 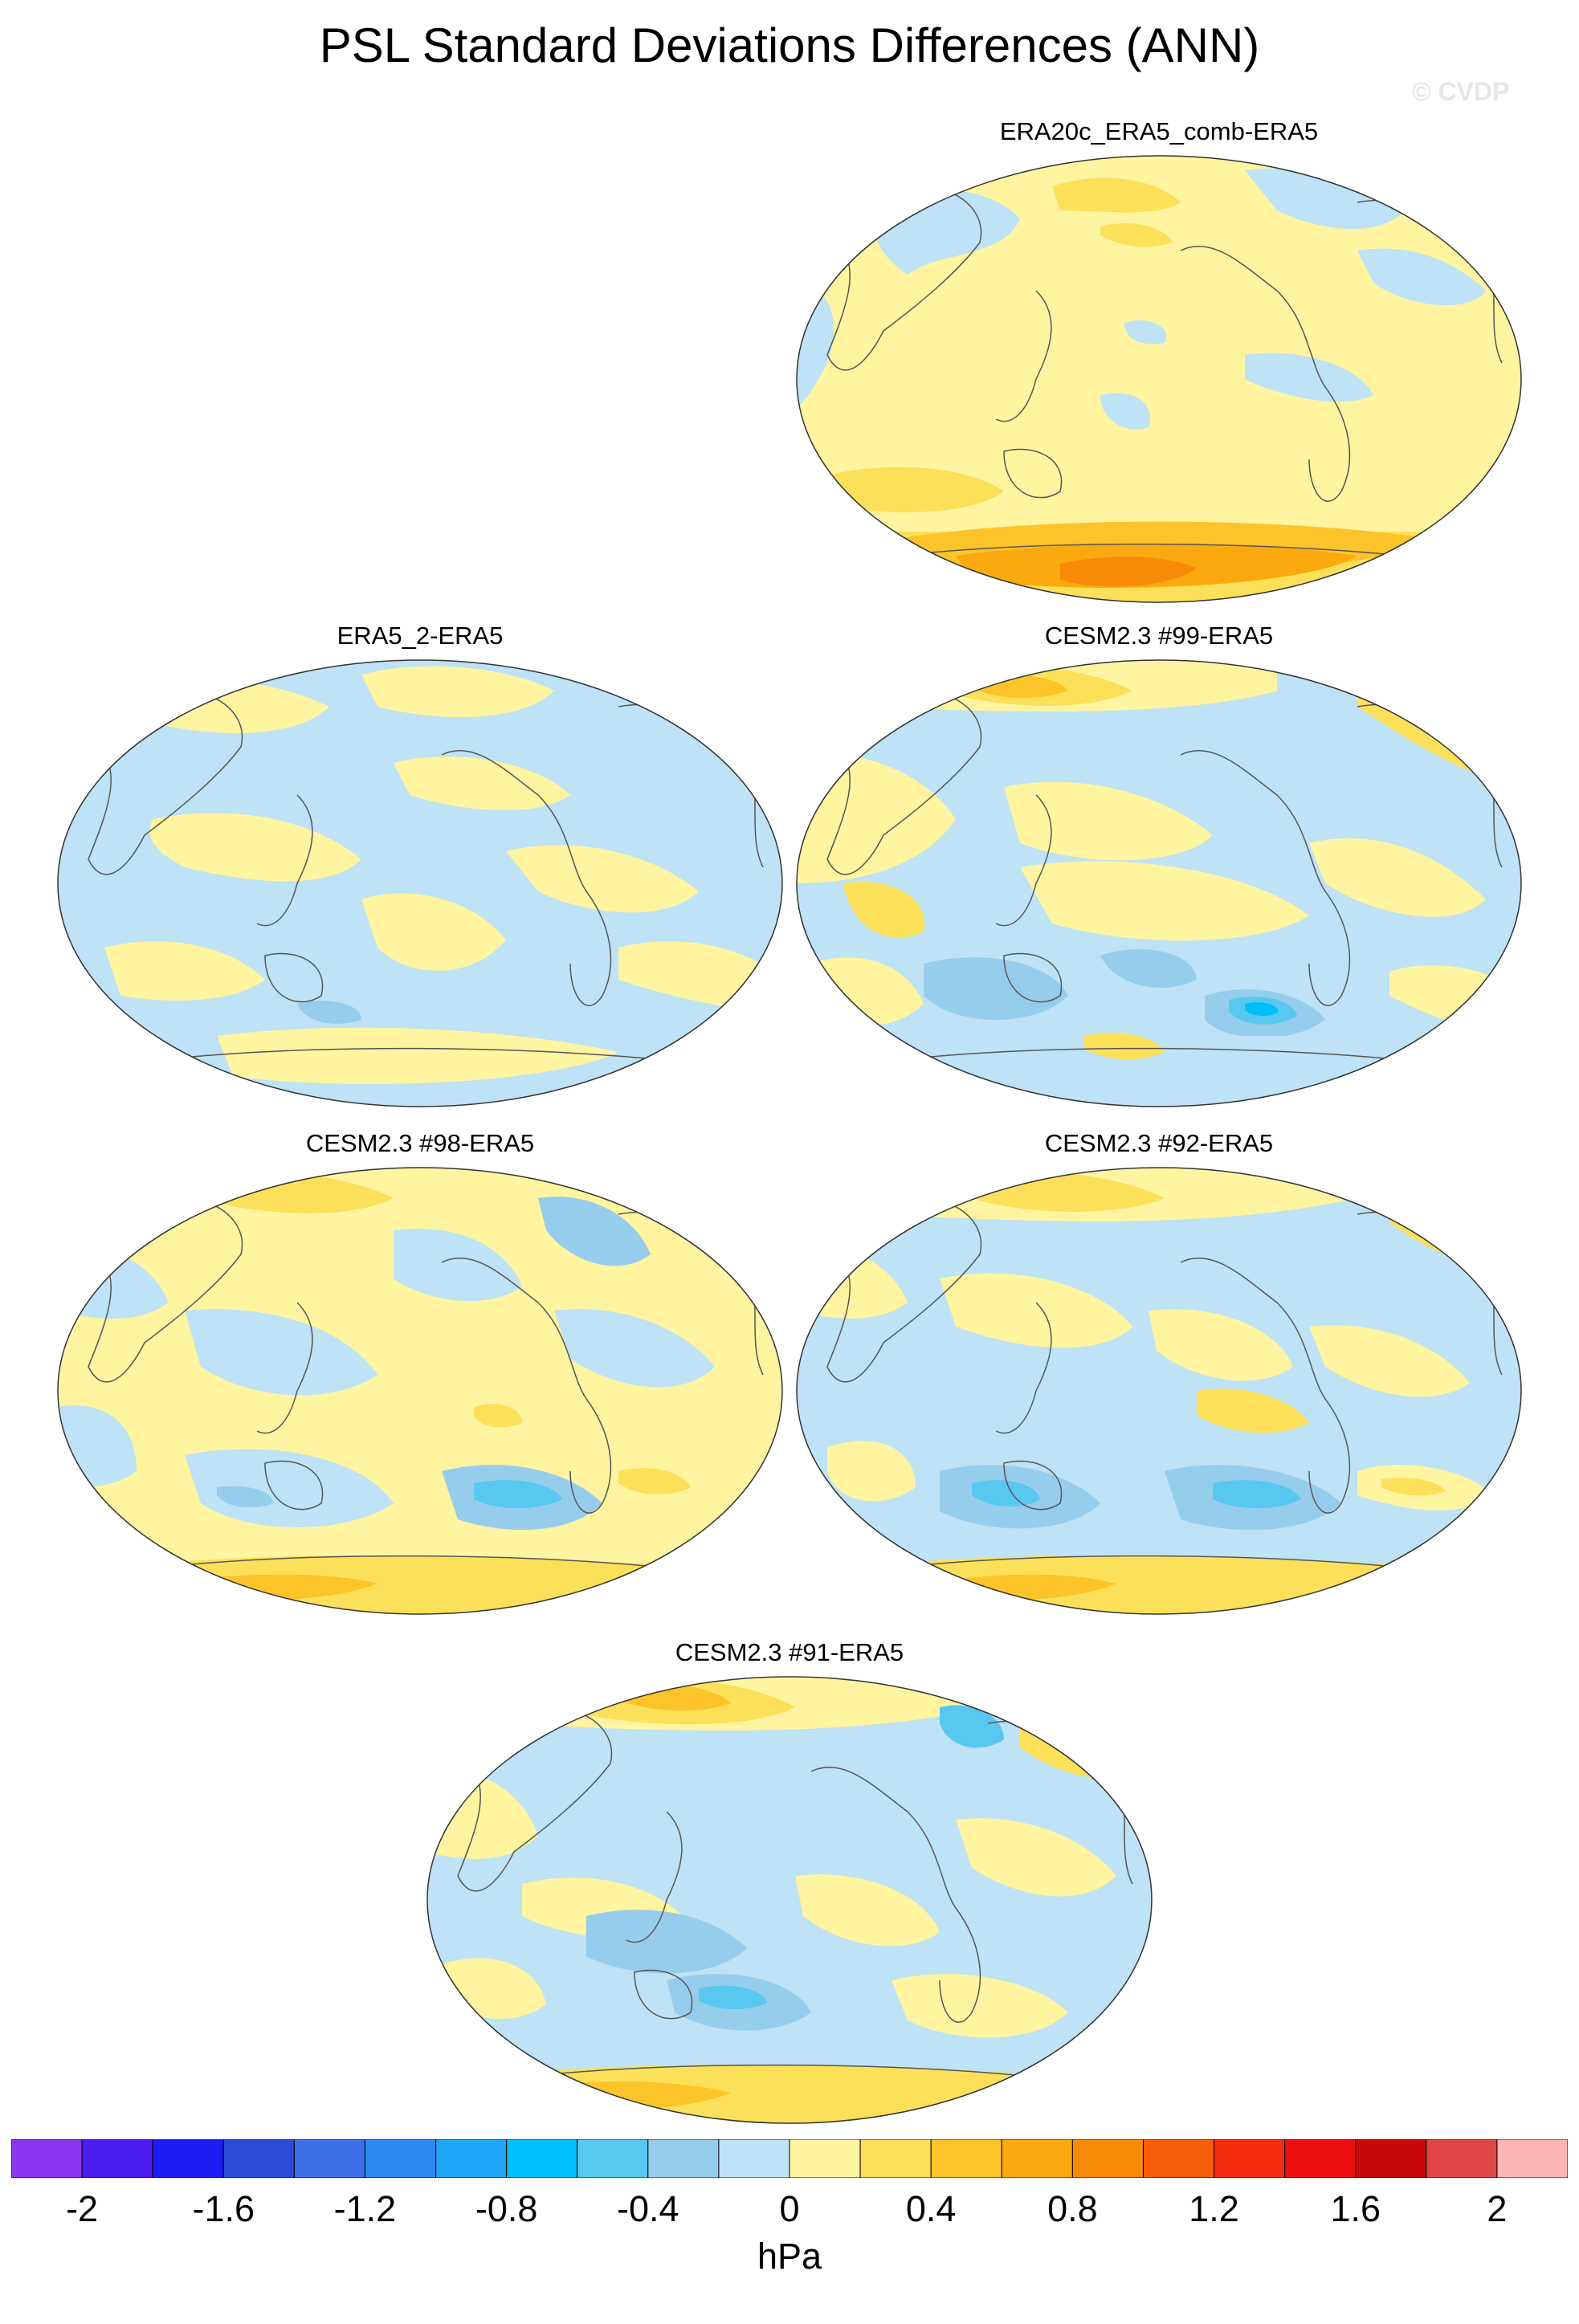 What do you see at coordinates (82, 2209) in the screenshot?
I see `colorbar-tick-label: -2` at bounding box center [82, 2209].